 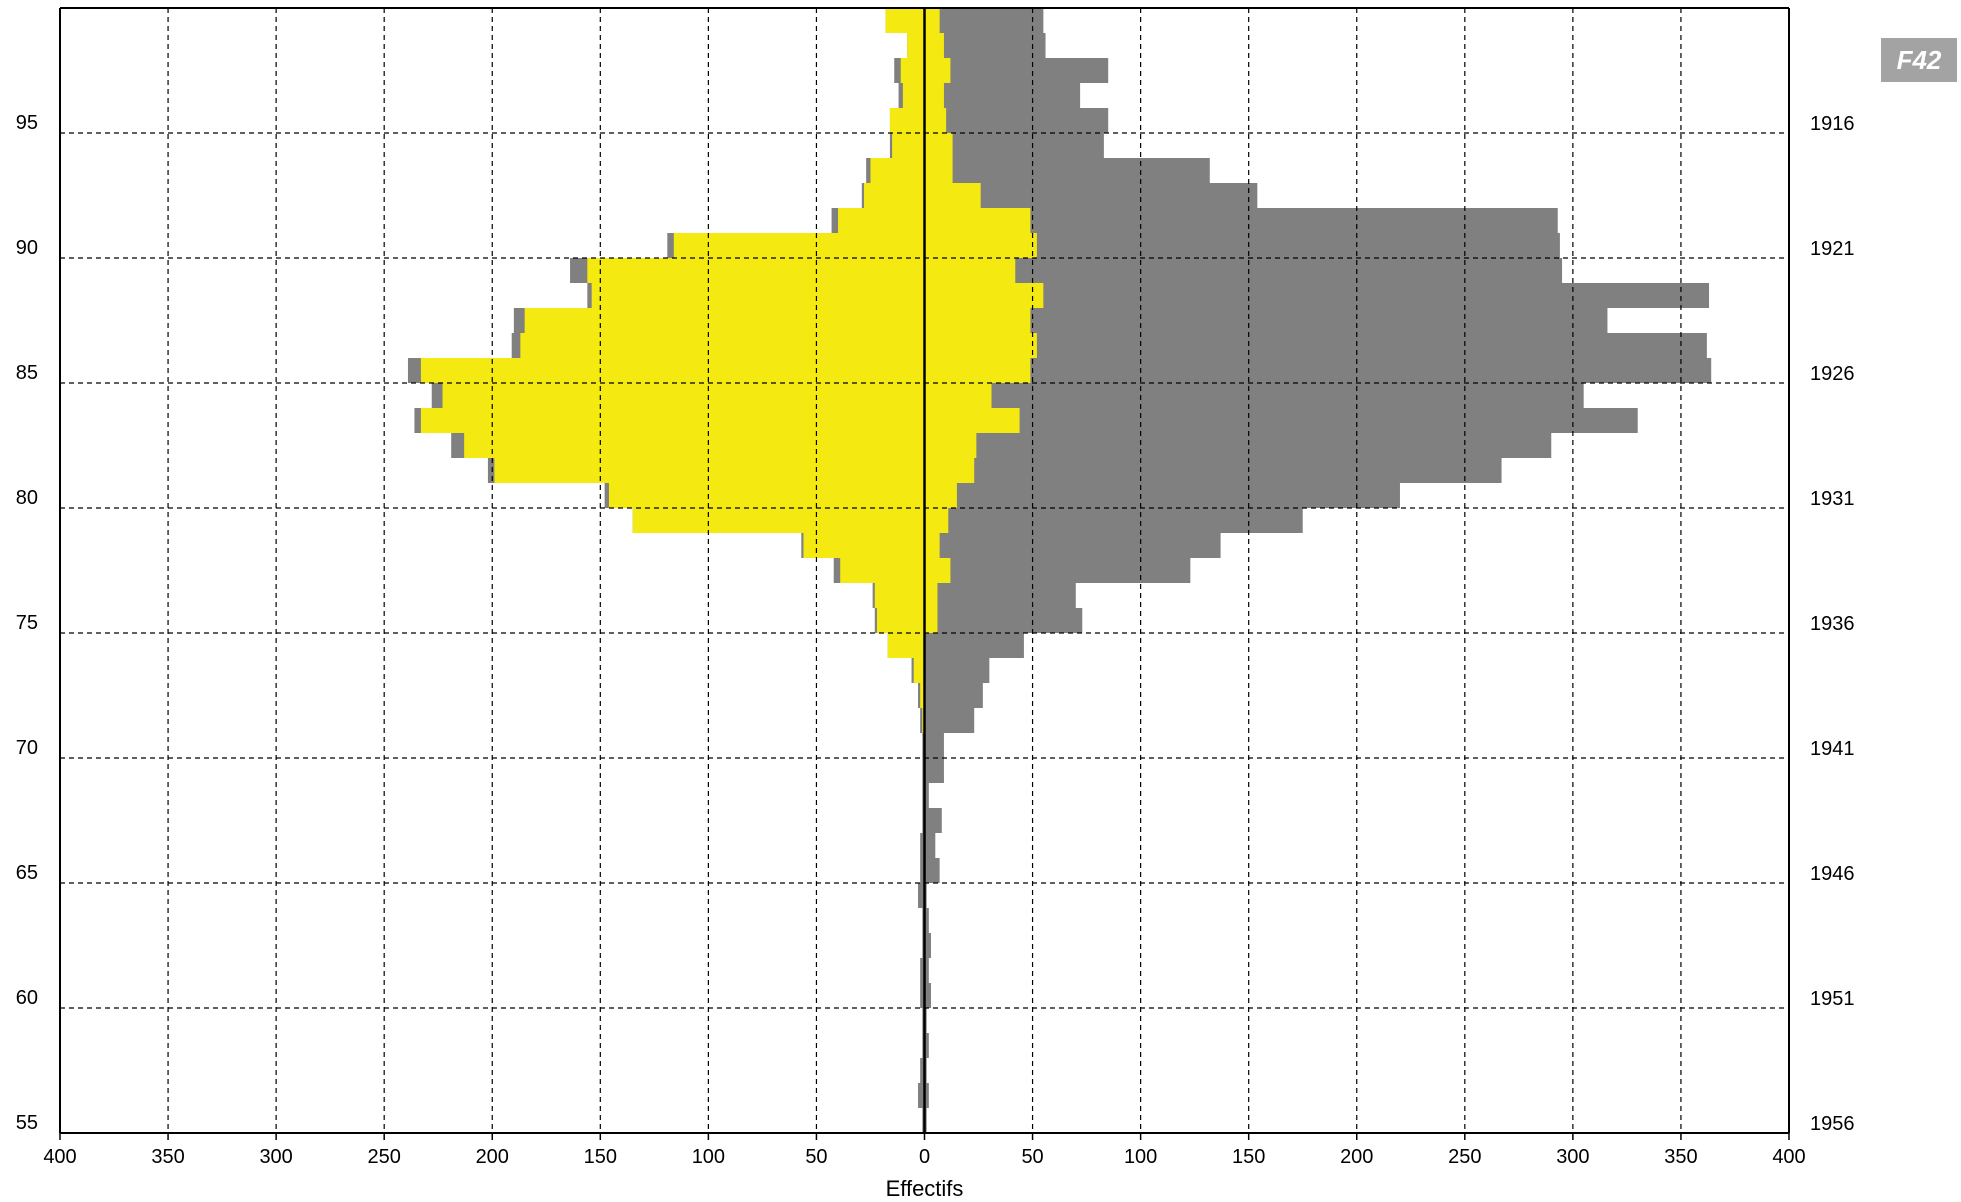 I want to click on x-tick-label: 400, so click(x=59, y=1157).